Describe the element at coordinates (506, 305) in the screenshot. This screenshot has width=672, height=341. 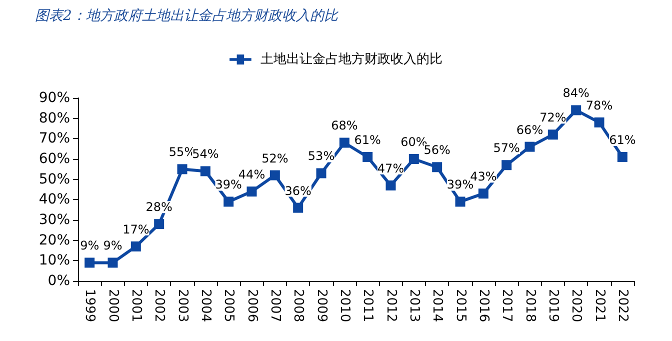
I see `x-tick-label: 2017` at that location.